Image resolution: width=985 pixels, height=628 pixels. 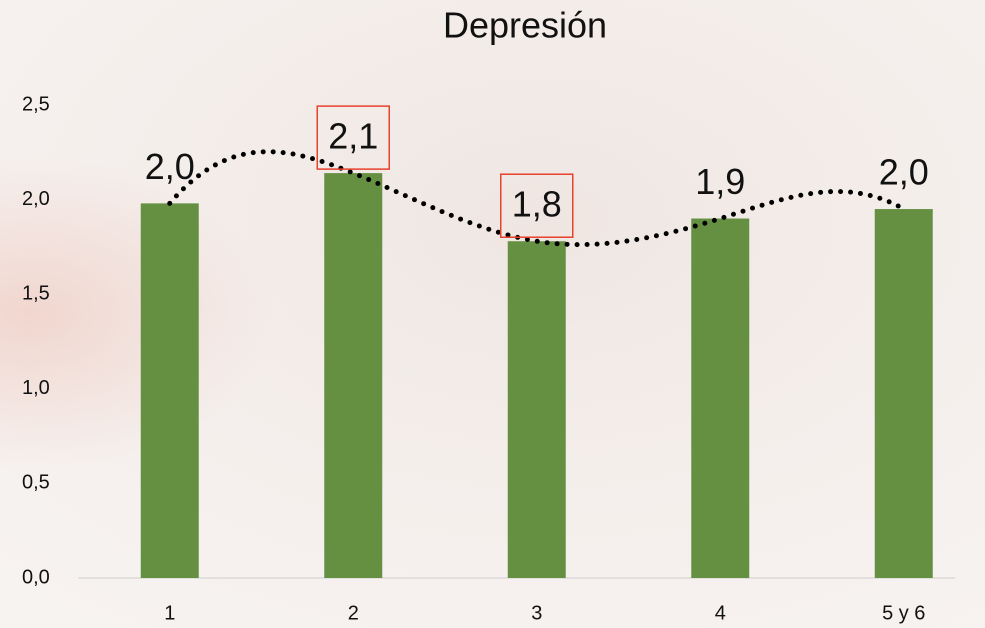 What do you see at coordinates (353, 613) in the screenshot?
I see `x-tick-label: 2` at bounding box center [353, 613].